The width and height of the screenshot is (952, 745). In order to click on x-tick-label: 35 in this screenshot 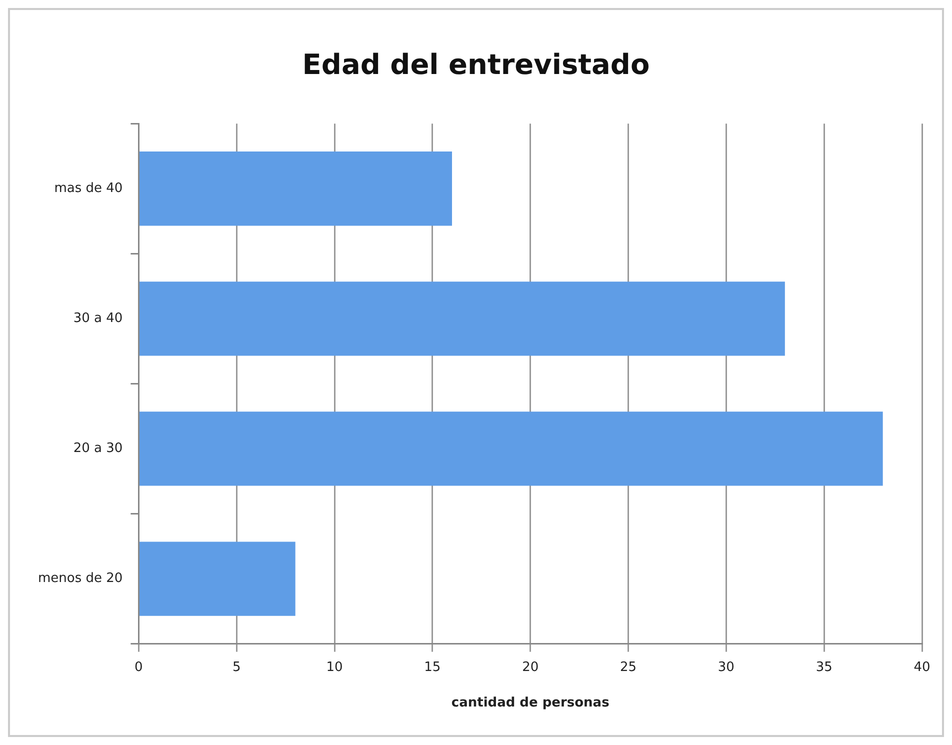, I will do `click(824, 667)`.